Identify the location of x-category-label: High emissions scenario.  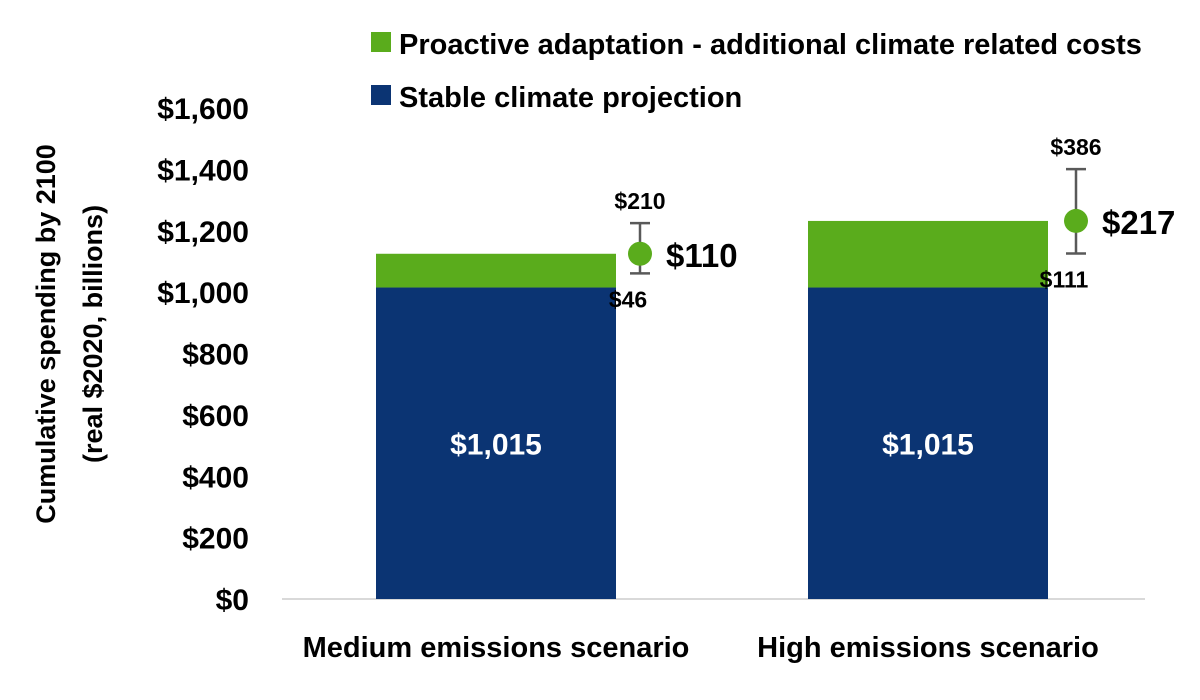
(928, 648).